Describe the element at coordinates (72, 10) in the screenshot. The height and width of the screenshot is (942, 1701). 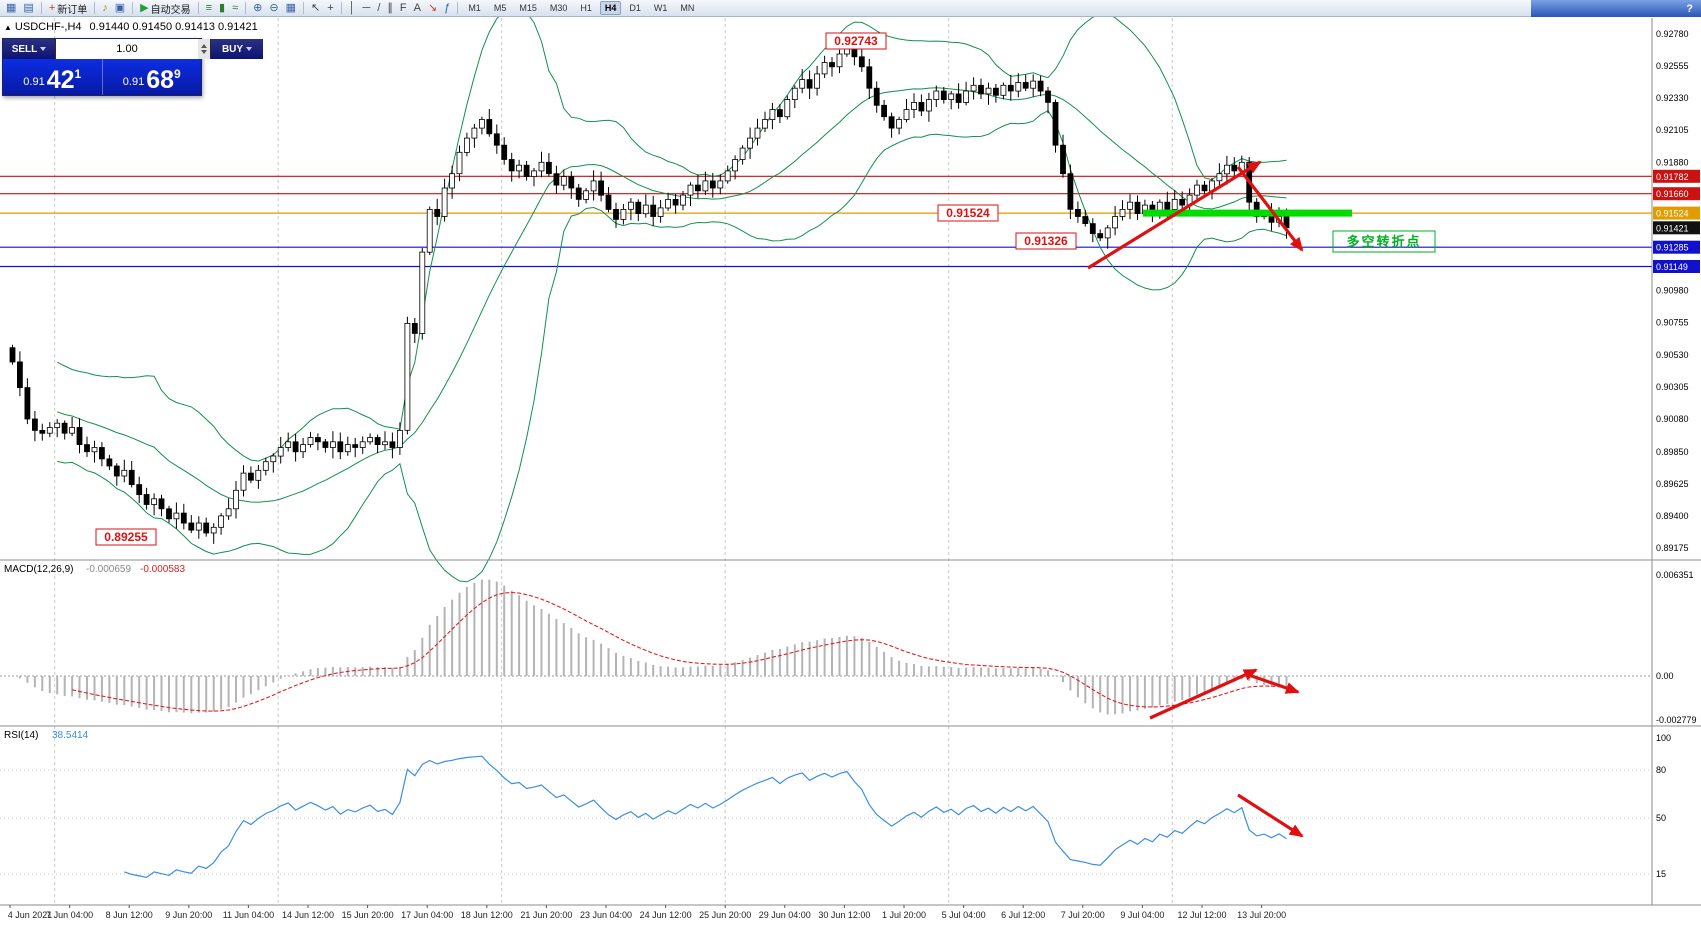
I see `new-order-label: 新订单` at that location.